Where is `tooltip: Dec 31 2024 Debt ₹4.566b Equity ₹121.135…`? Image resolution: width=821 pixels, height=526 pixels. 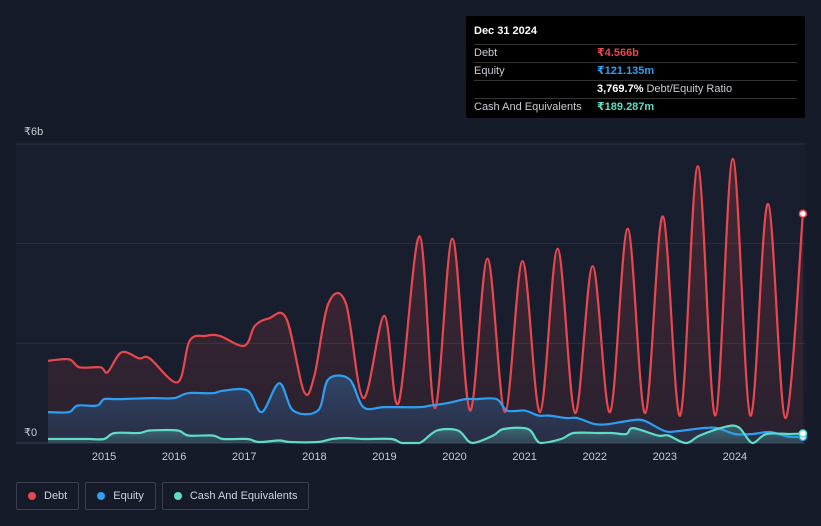 tooltip: Dec 31 2024 Debt ₹4.566b Equity ₹121.135… is located at coordinates (635, 67).